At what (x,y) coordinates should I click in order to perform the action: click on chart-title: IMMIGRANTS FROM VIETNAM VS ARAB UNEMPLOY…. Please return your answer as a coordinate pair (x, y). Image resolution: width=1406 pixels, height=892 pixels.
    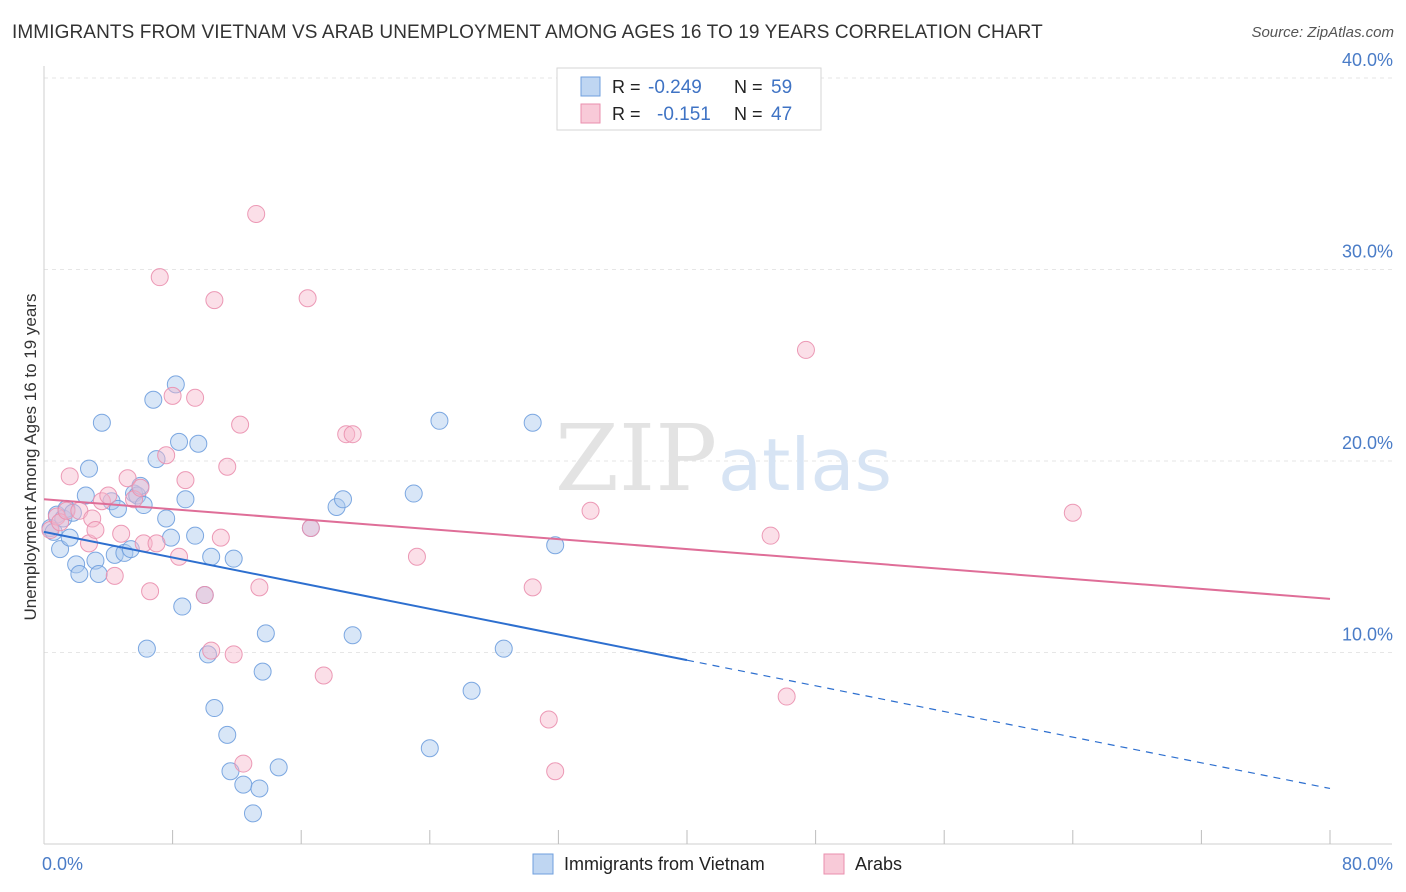
    Looking at the image, I should click on (527, 32).